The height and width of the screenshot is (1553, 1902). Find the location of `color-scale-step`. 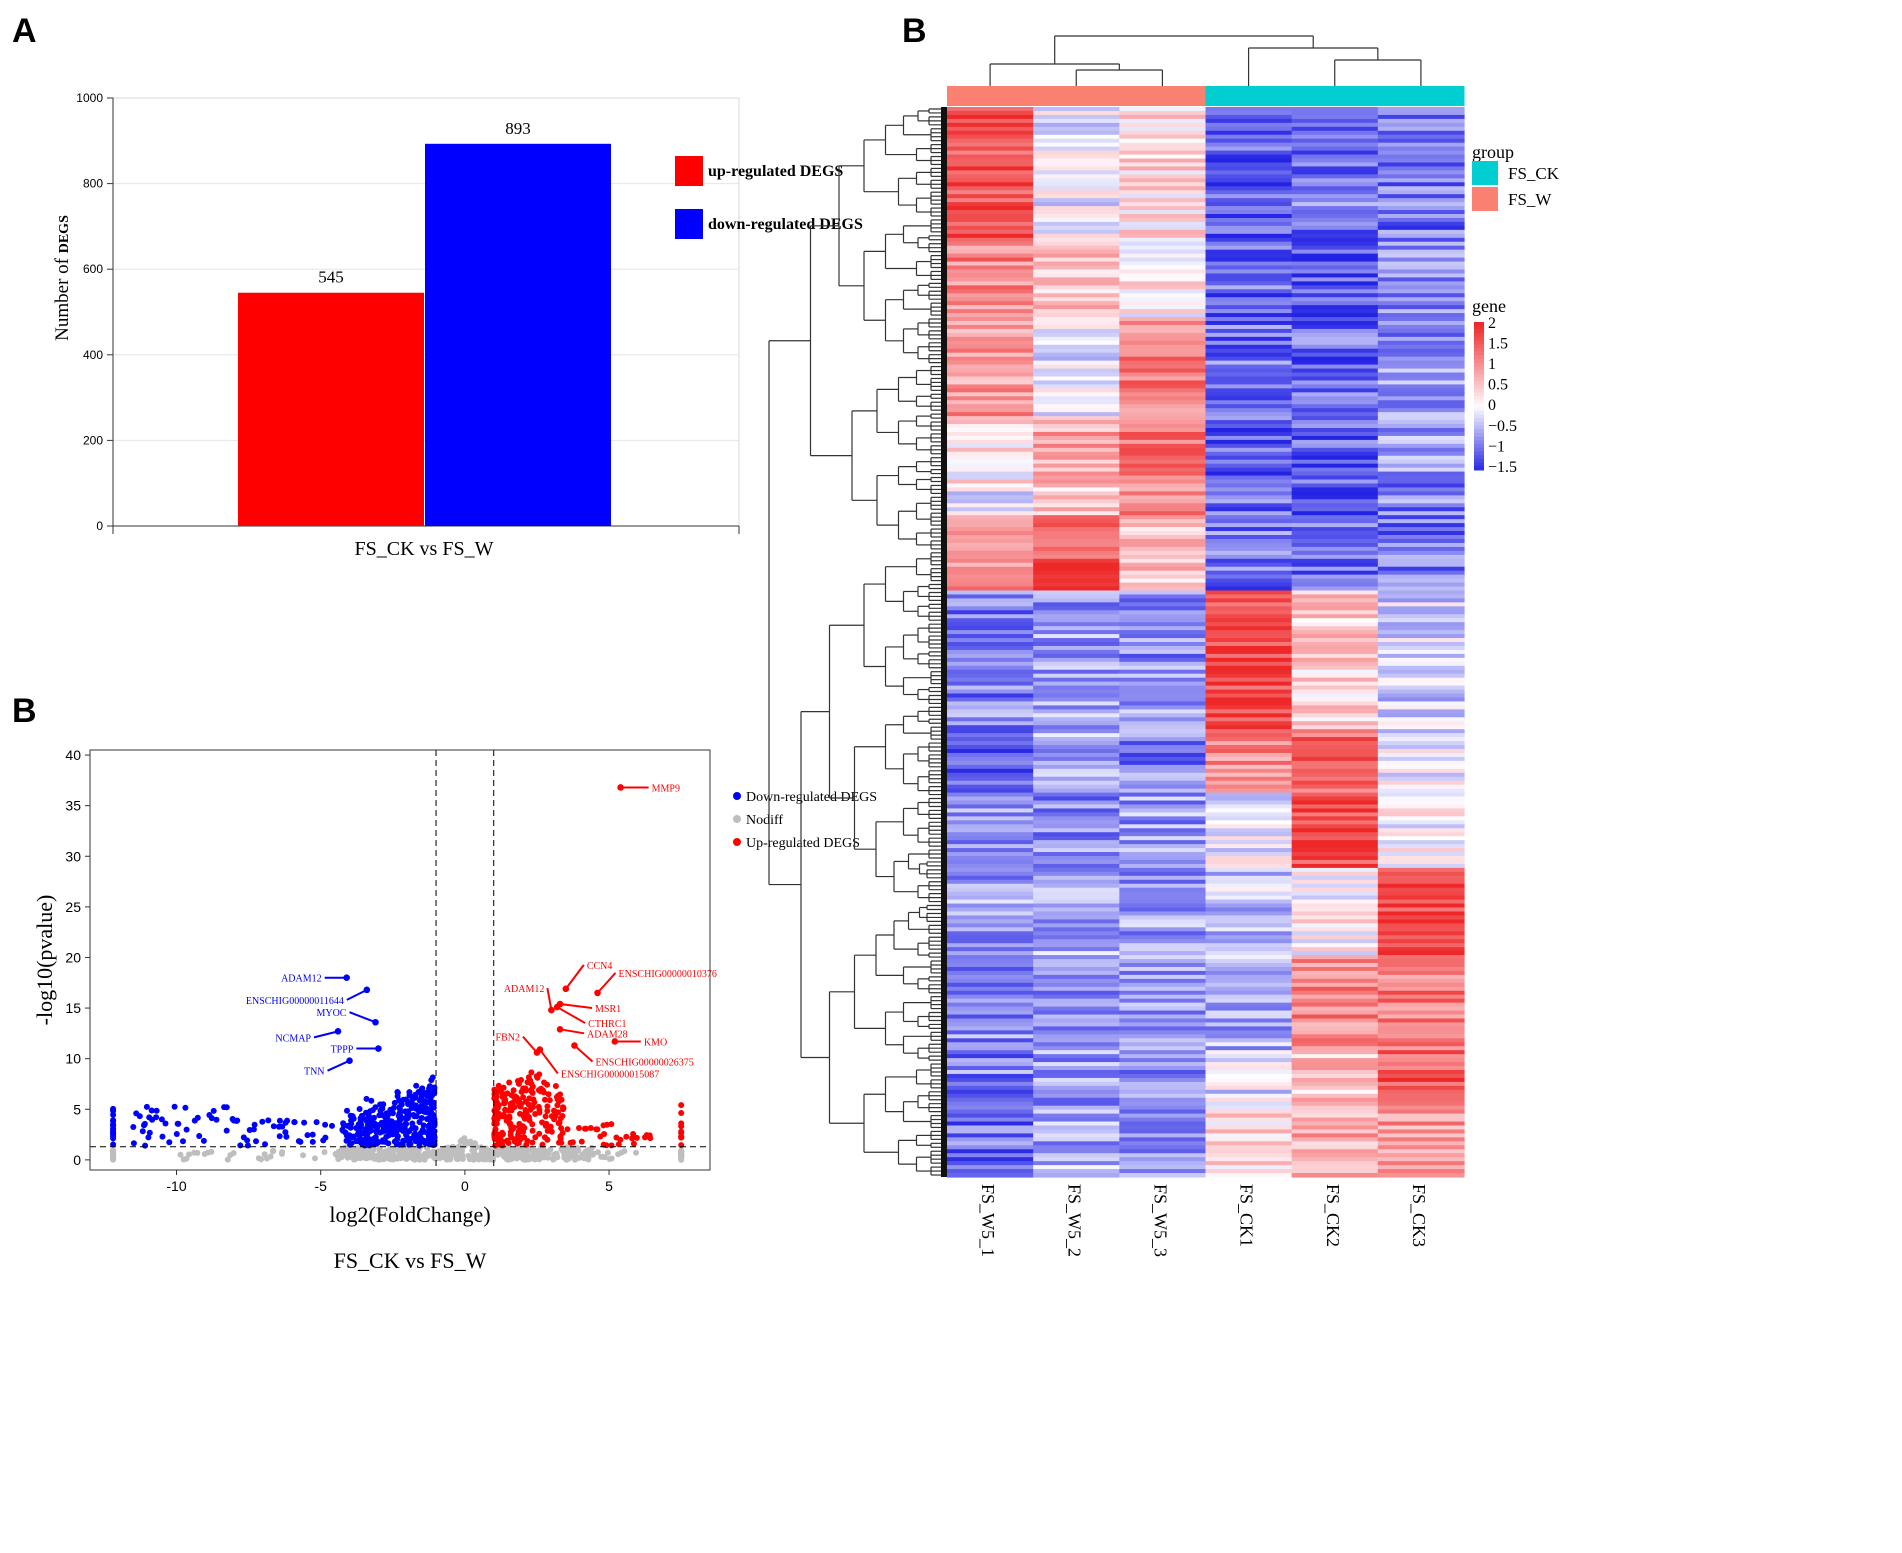

color-scale-step is located at coordinates (1479, 405).